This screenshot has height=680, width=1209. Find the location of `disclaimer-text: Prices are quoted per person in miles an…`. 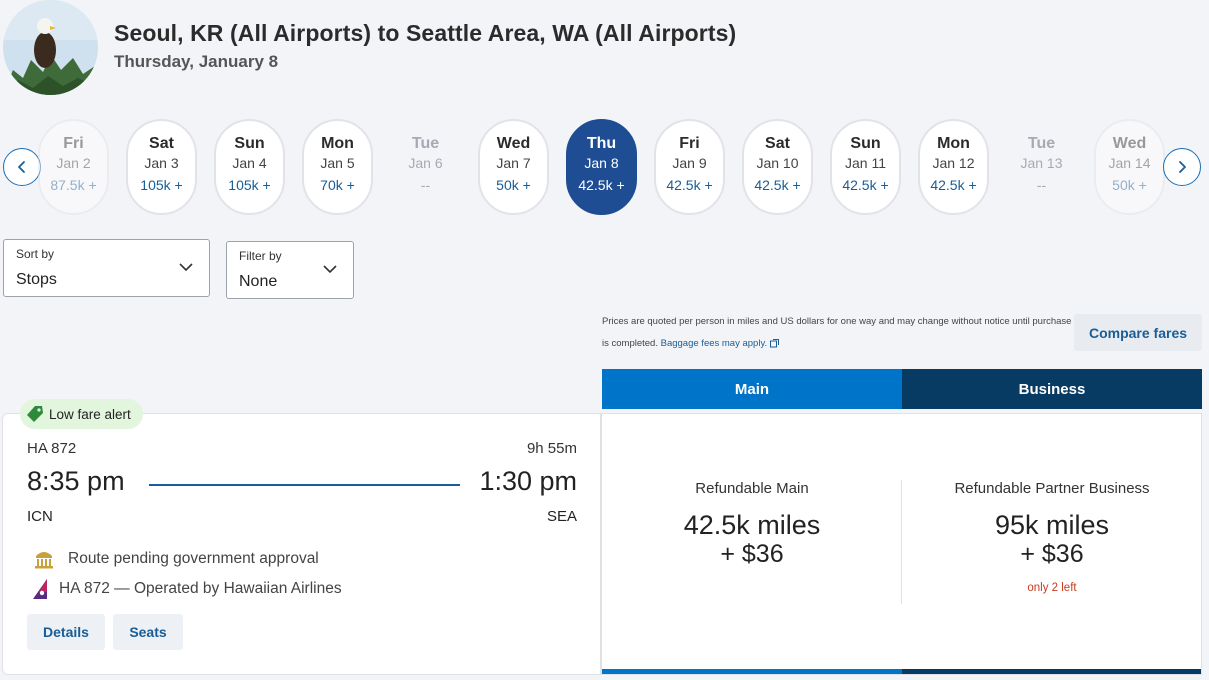

disclaimer-text: Prices are quoted per person in miles an… is located at coordinates (837, 332).